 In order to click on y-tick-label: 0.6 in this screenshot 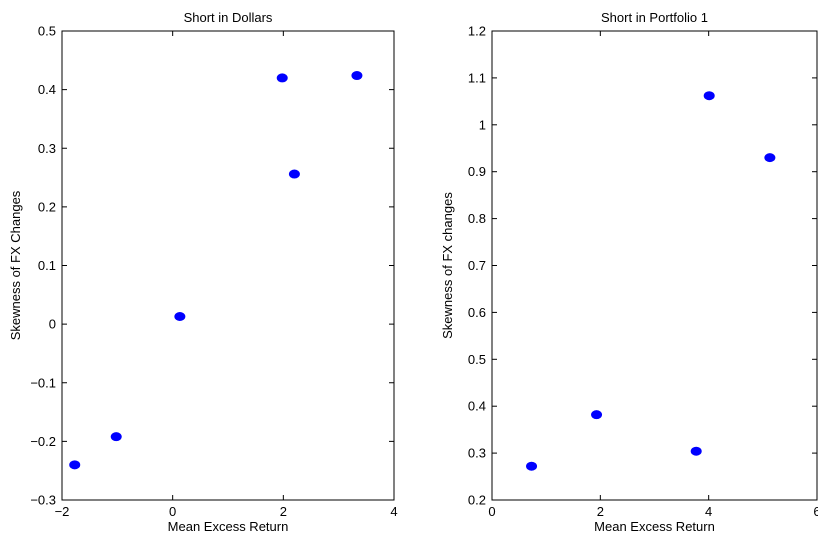, I will do `click(477, 312)`.